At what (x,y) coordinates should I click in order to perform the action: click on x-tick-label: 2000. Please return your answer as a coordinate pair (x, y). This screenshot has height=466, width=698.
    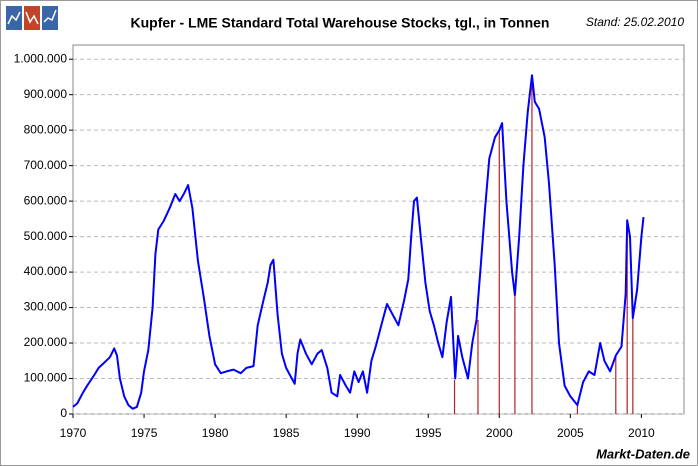
    Looking at the image, I should click on (499, 433).